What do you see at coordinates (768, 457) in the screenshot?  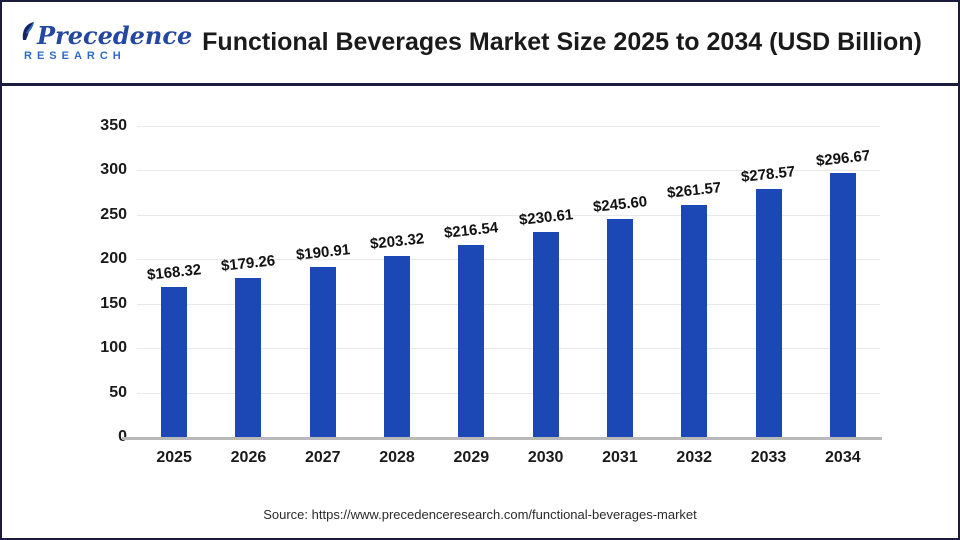 I see `x-tick-label-2033: 2033` at bounding box center [768, 457].